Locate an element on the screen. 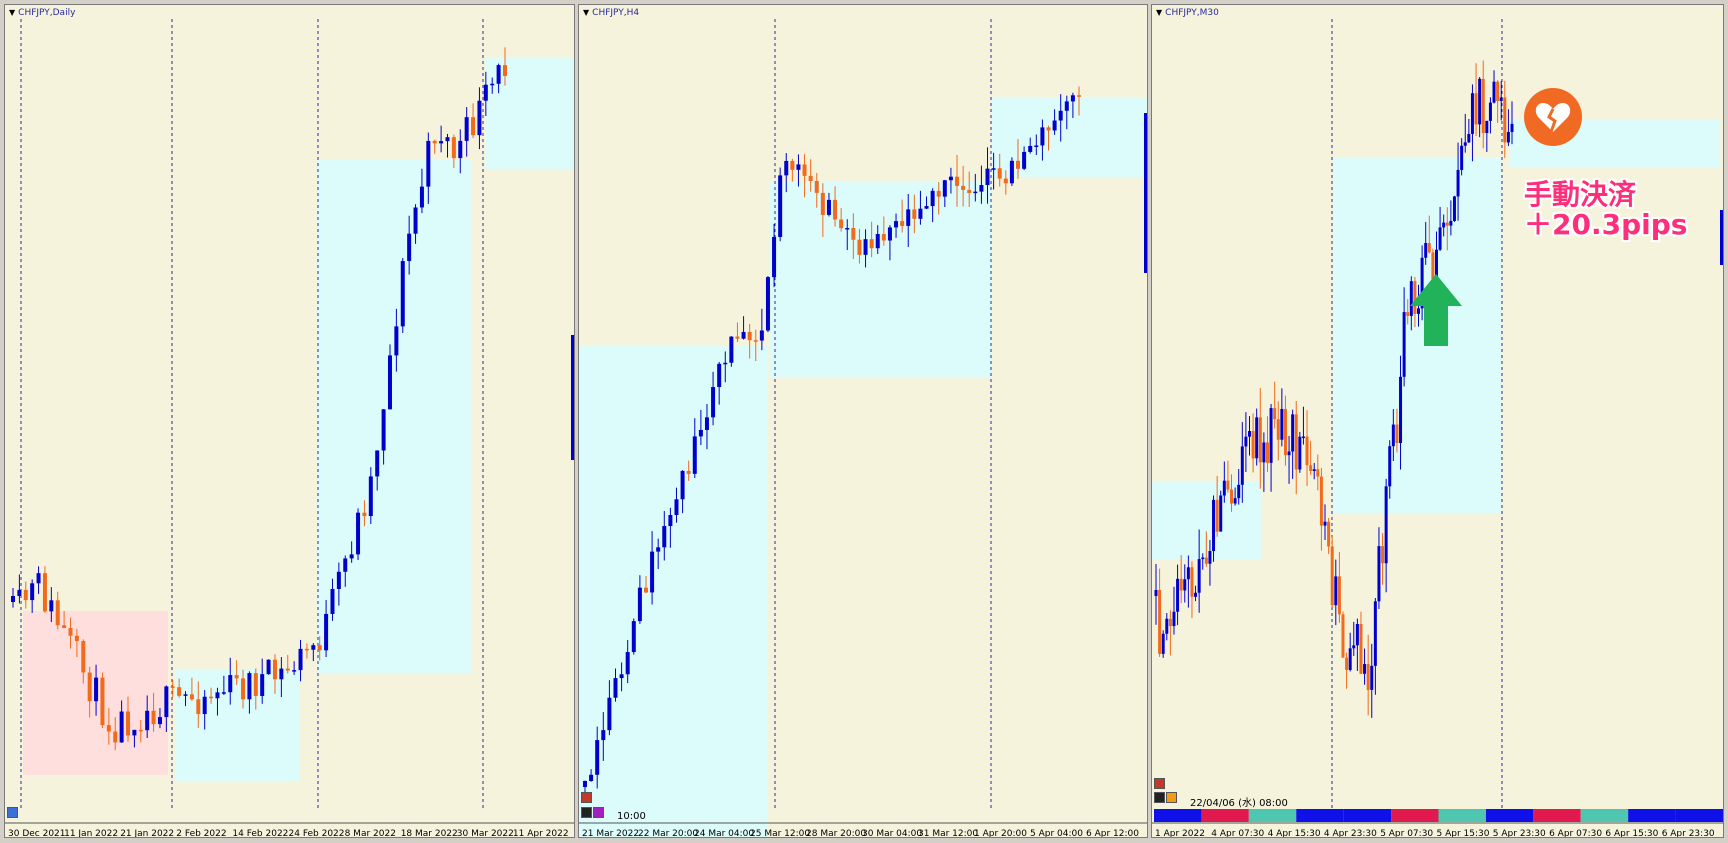 This screenshot has width=1728, height=843. time-axis-label: 18 Mar 2022 is located at coordinates (429, 833).